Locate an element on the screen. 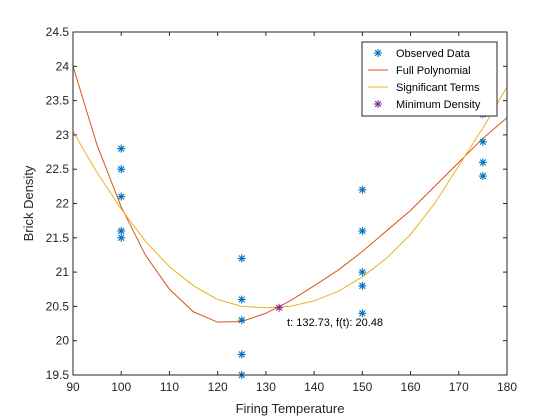  data-point-s0-11-d2 is located at coordinates (362, 231).